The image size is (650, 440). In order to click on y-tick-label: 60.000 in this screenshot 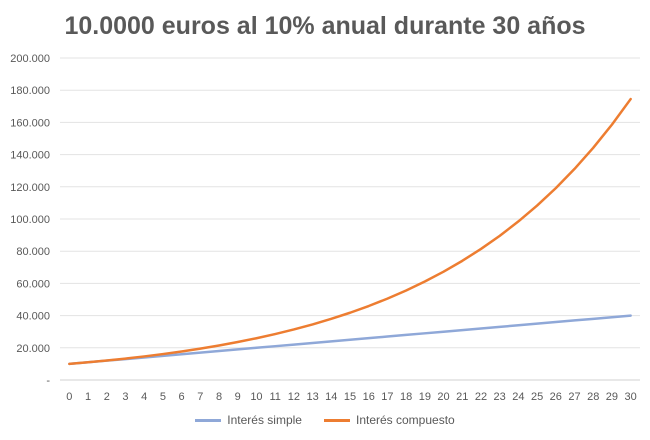, I will do `click(33, 284)`.